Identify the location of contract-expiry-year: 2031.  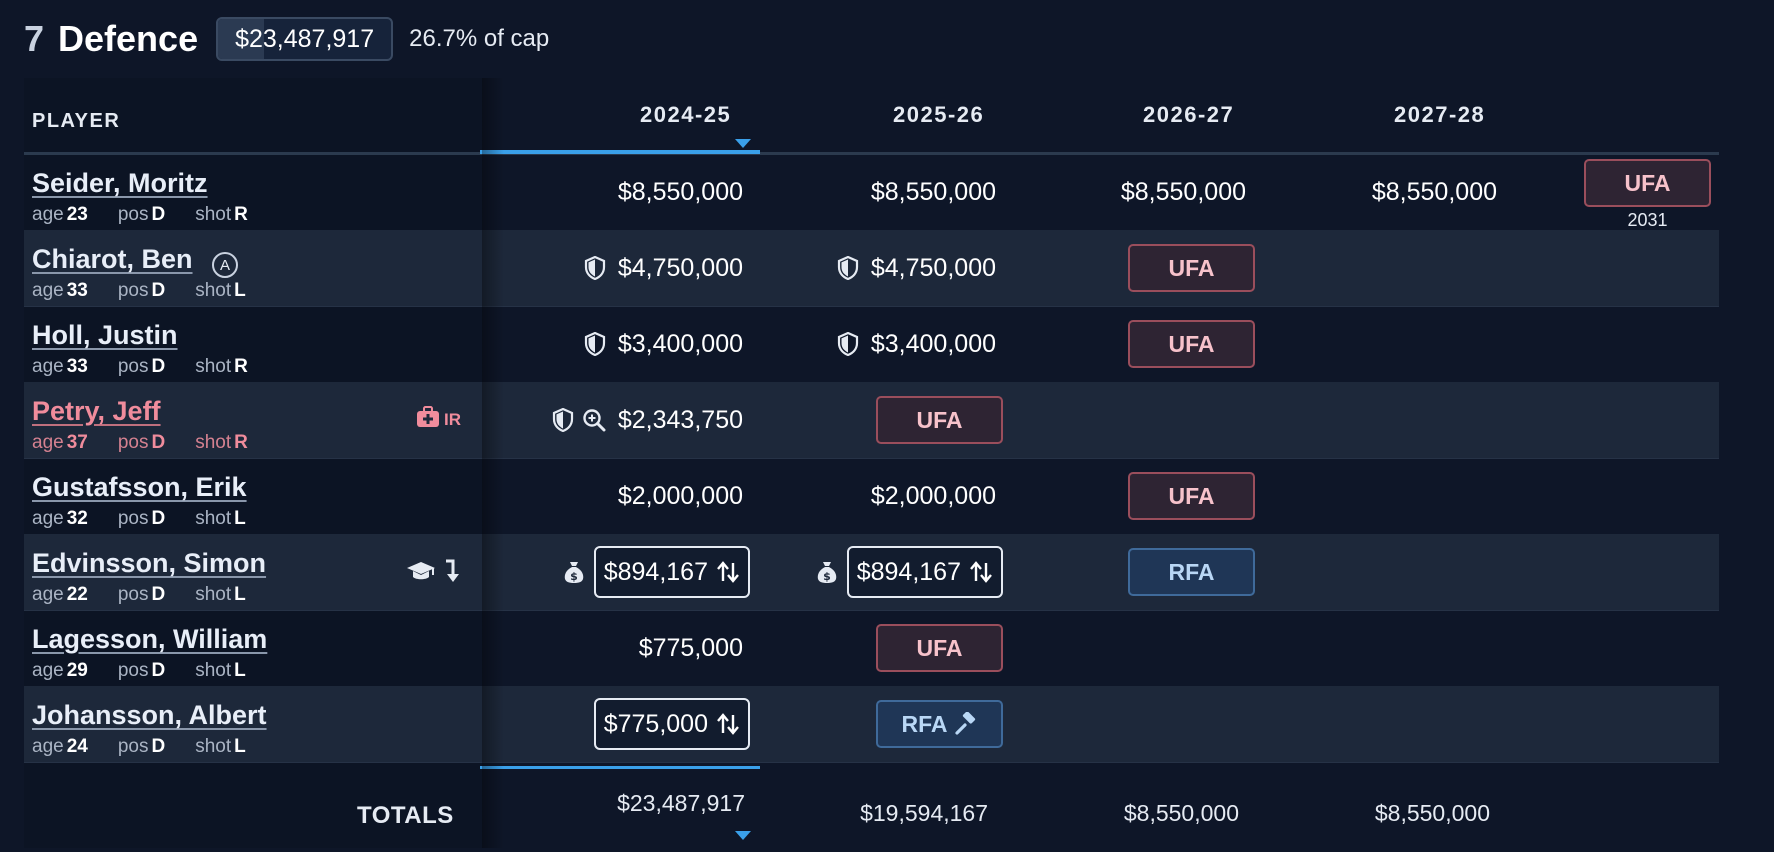
(1647, 220).